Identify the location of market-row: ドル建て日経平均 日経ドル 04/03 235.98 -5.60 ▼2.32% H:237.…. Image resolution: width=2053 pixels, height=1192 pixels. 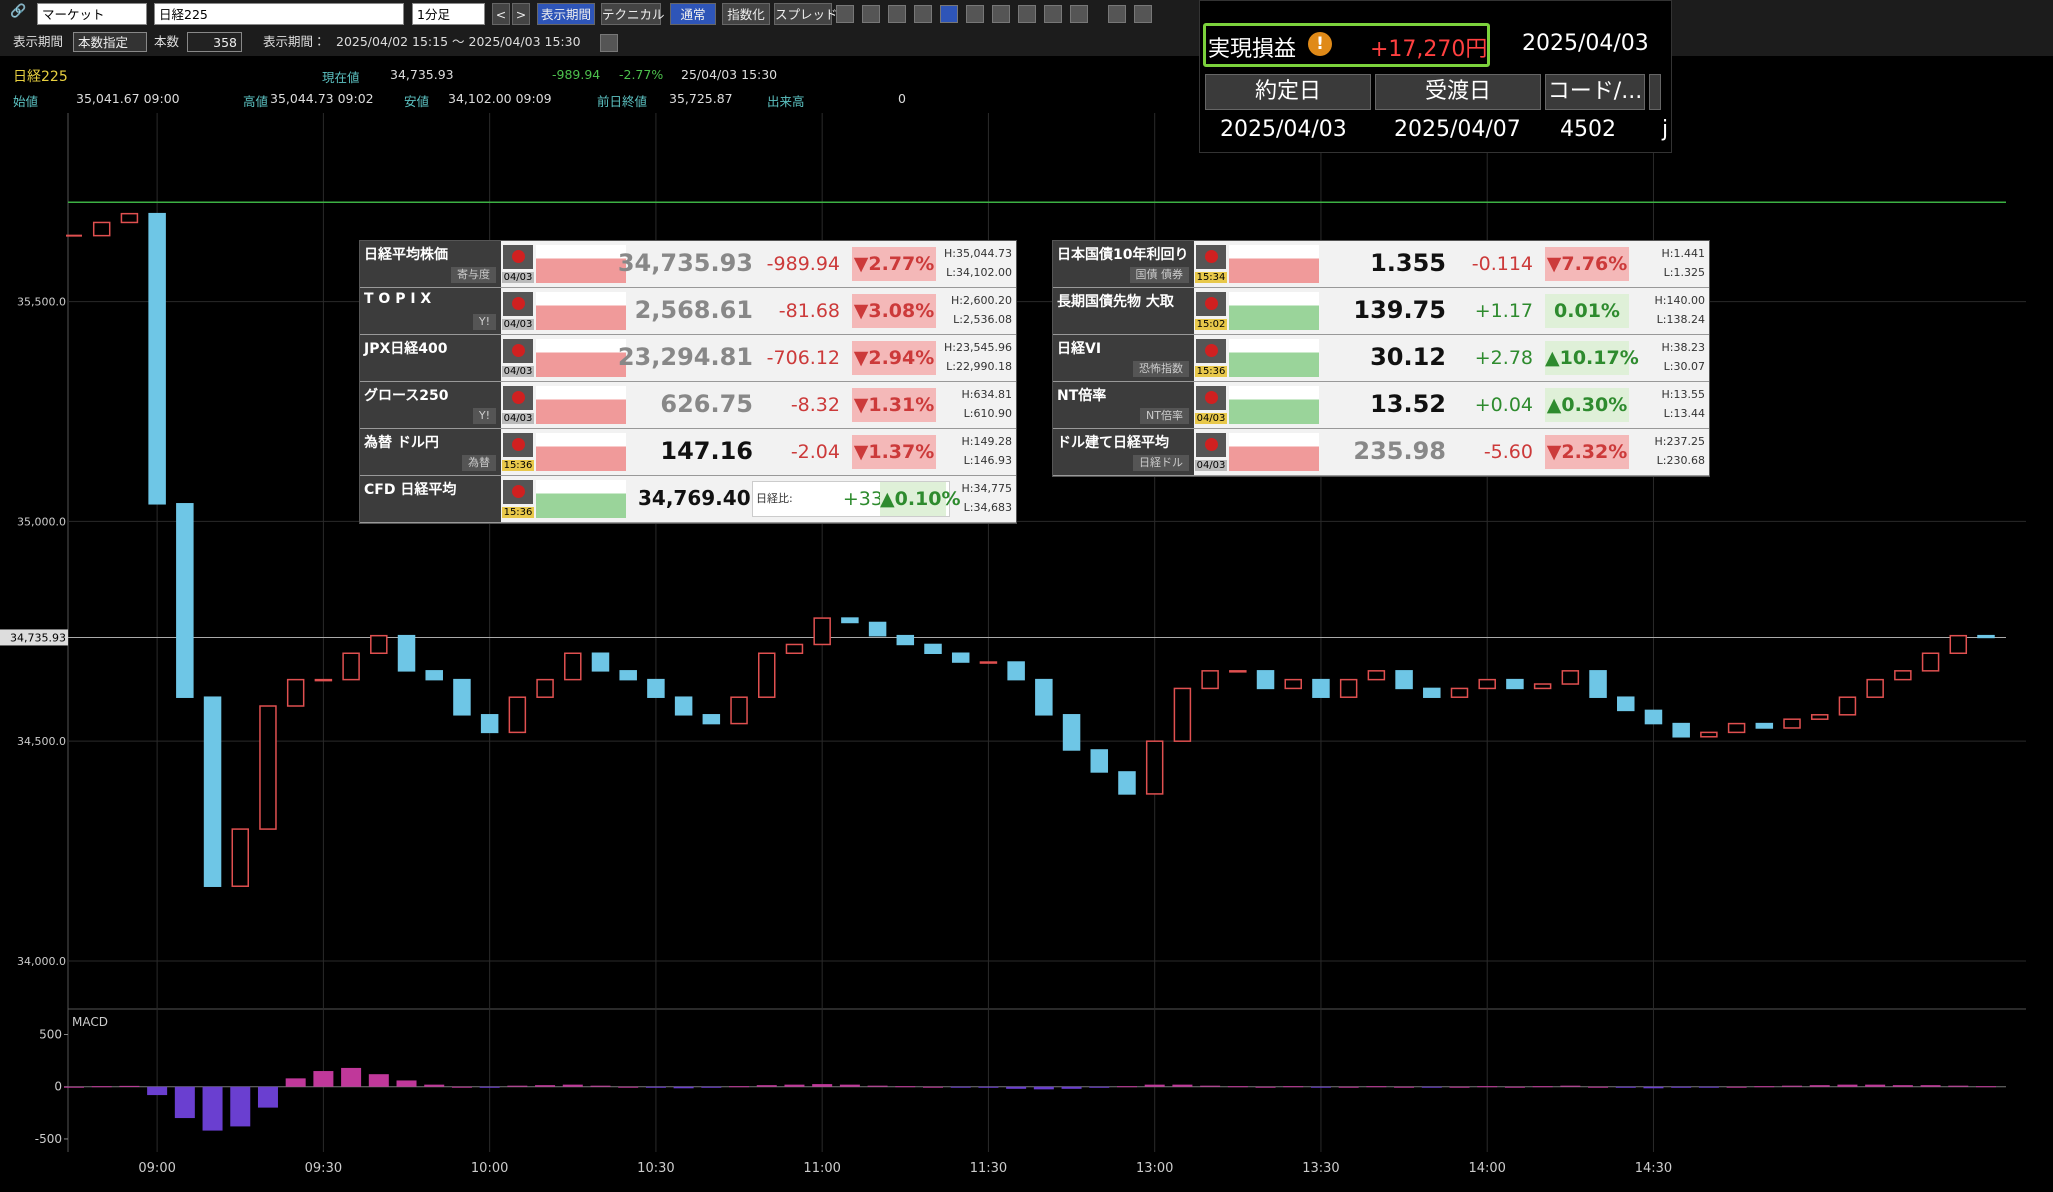
(1381, 452).